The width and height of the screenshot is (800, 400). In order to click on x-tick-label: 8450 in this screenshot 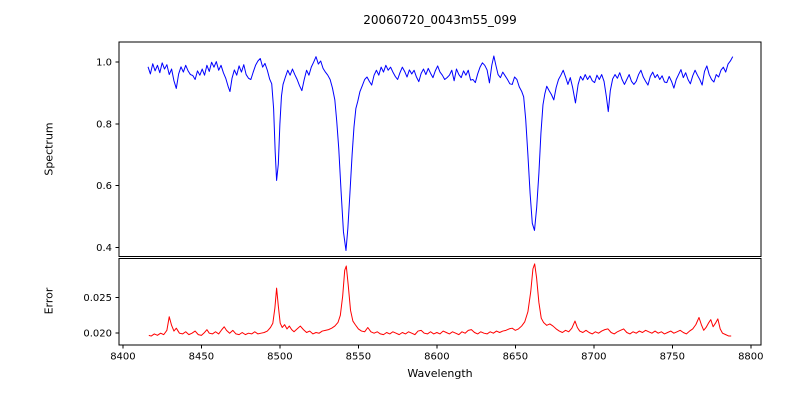, I will do `click(201, 357)`.